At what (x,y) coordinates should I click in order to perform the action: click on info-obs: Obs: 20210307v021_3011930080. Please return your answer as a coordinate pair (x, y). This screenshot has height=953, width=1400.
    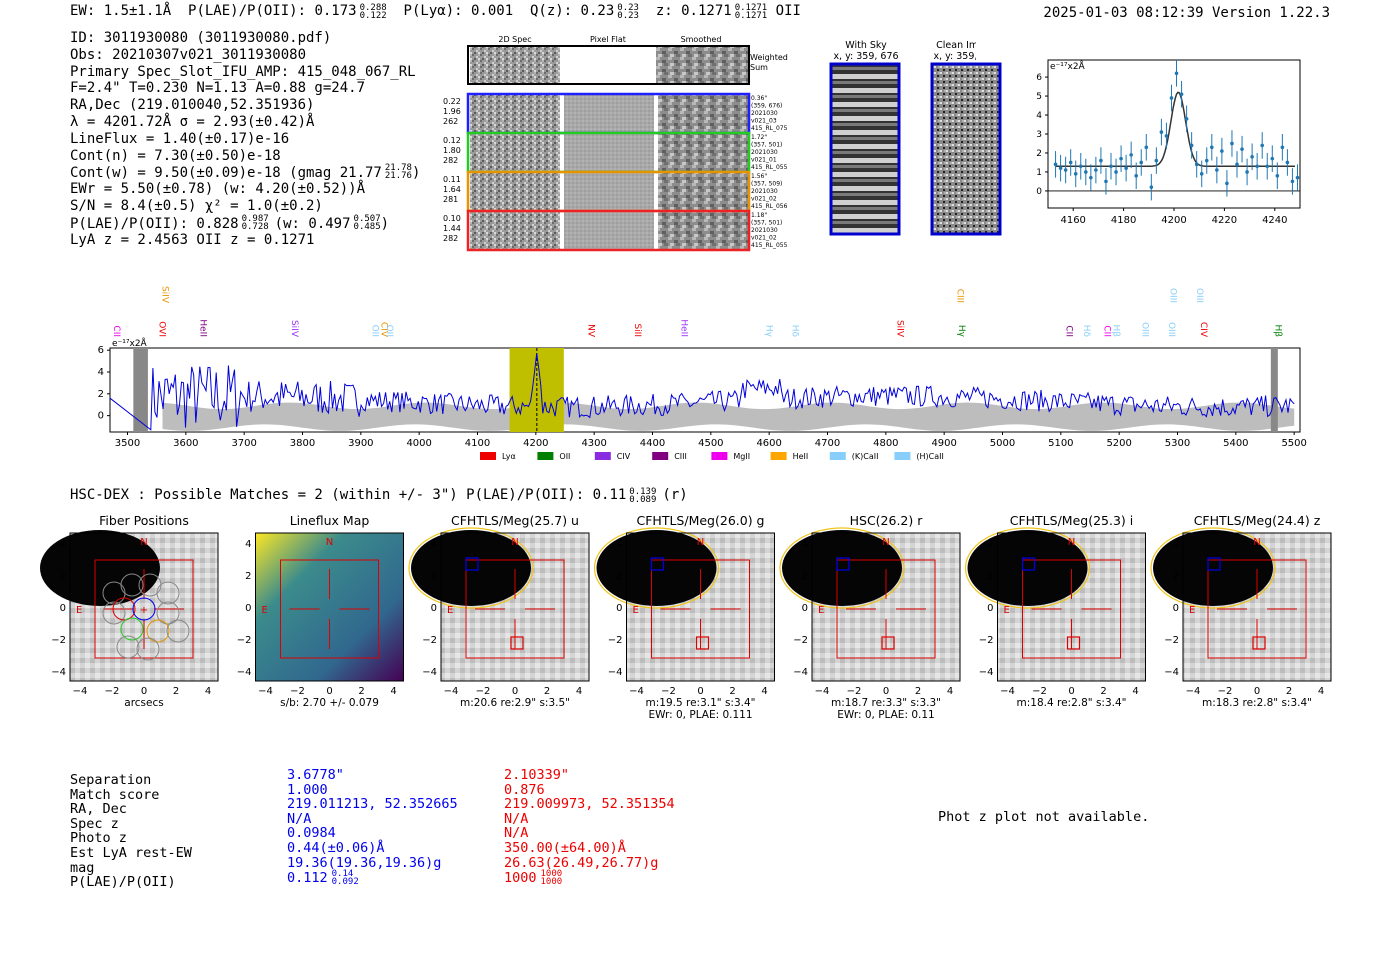
    Looking at the image, I should click on (188, 54).